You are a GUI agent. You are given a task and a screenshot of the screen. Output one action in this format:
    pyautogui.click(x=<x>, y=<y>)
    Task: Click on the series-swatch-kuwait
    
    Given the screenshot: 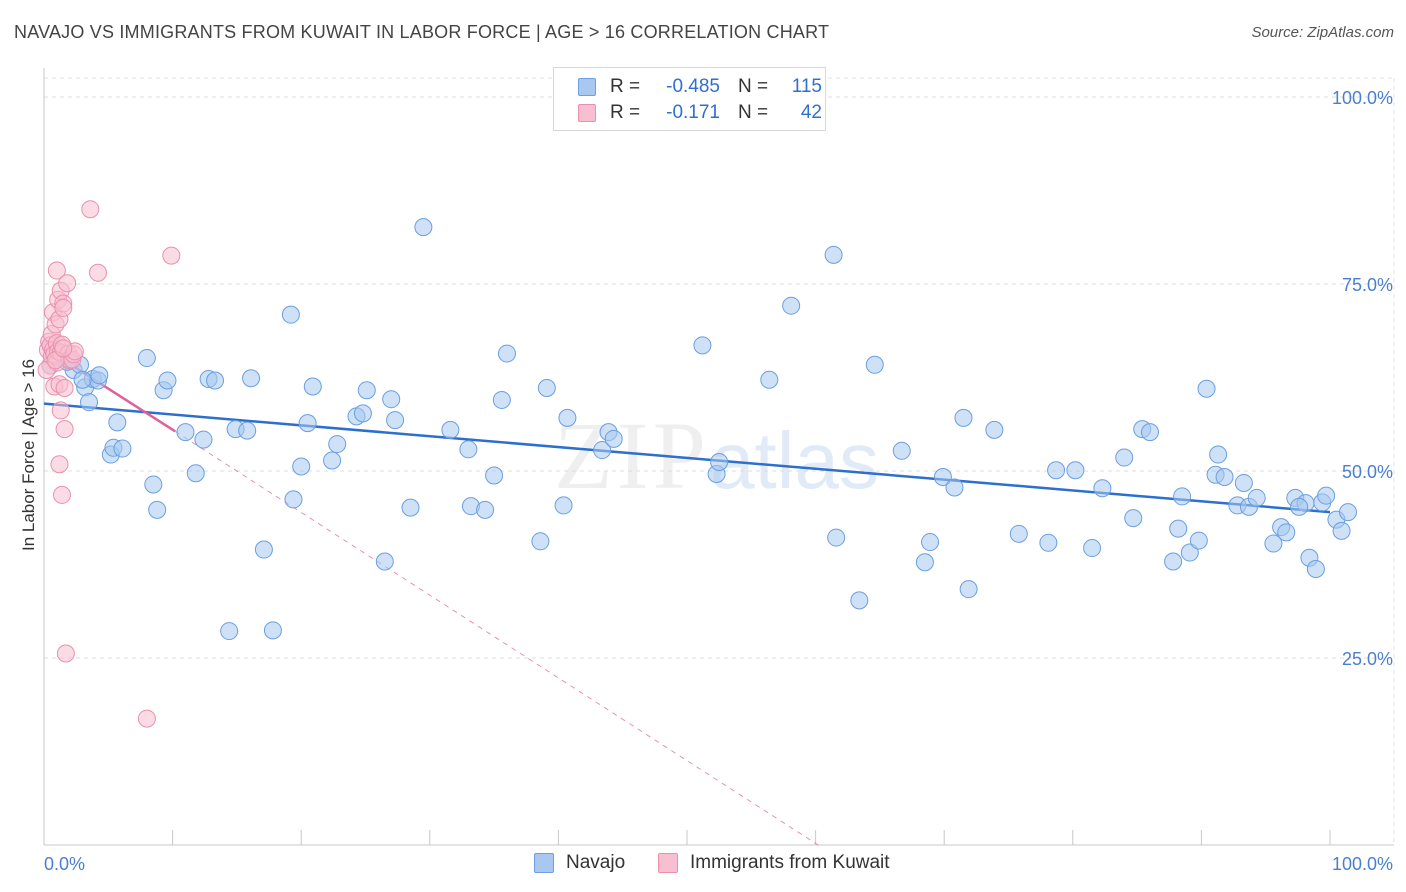 What is the action you would take?
    pyautogui.click(x=668, y=863)
    